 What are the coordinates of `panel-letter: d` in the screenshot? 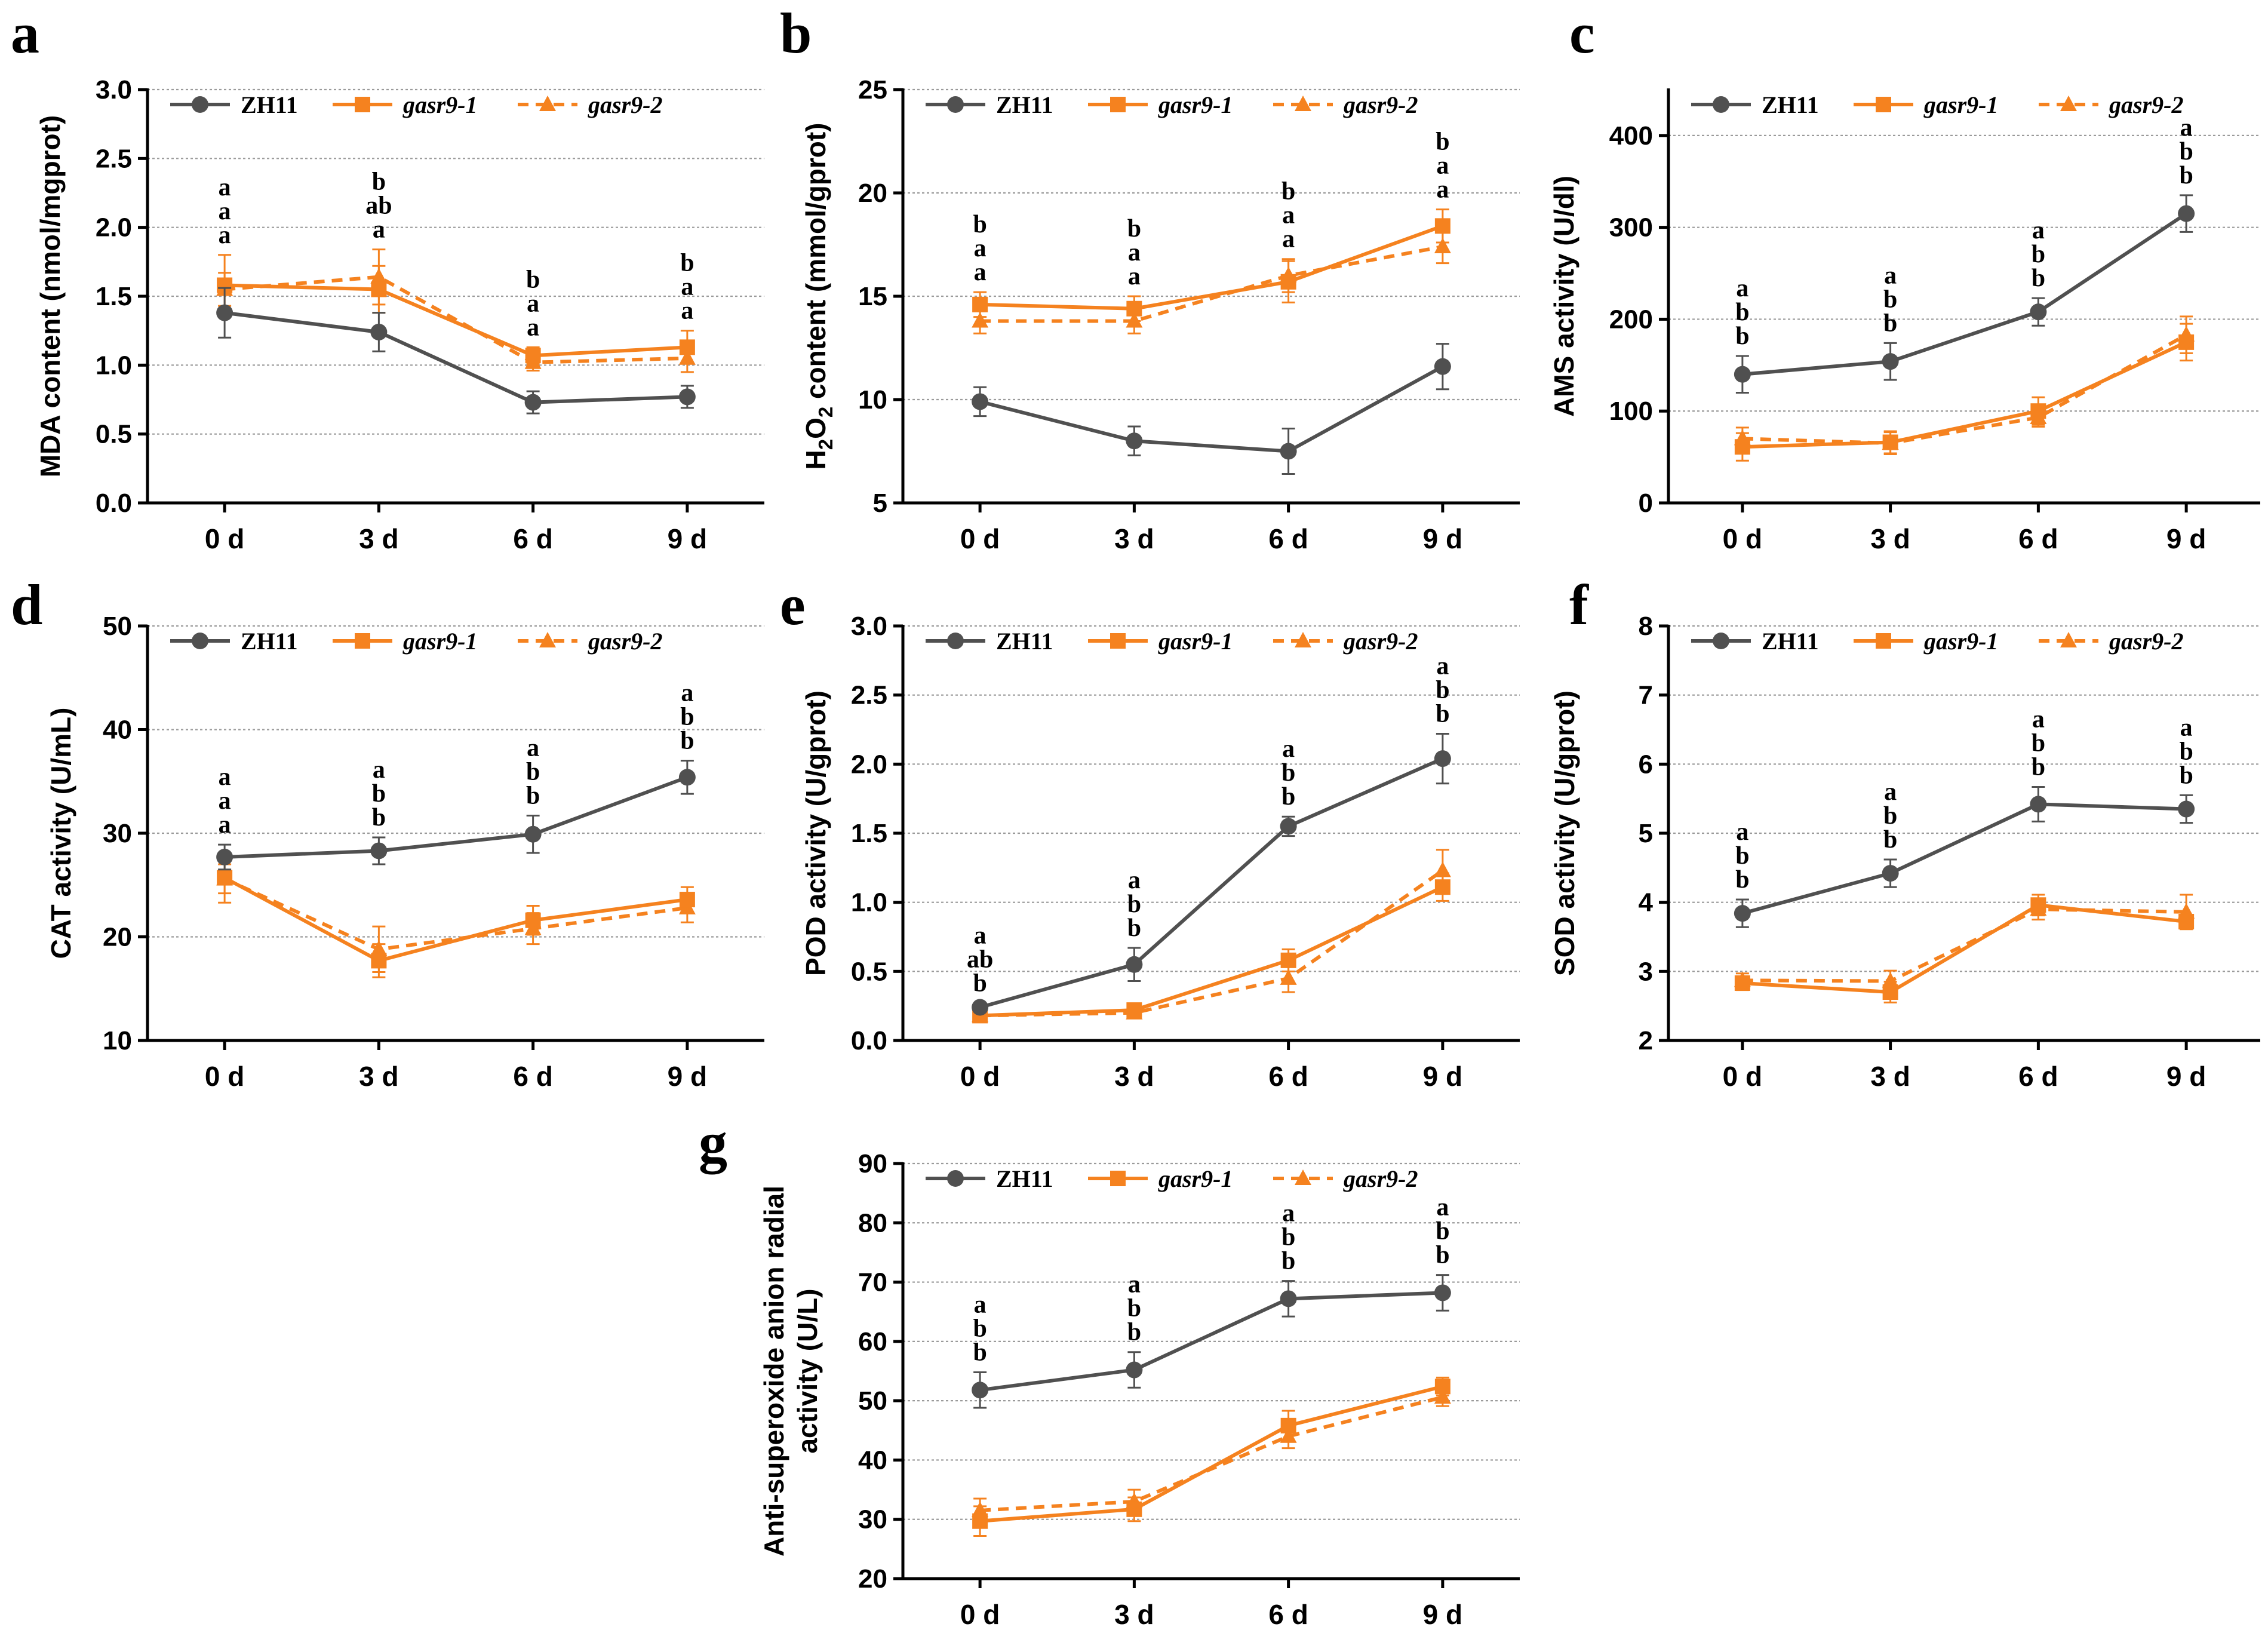 It's located at (26, 605).